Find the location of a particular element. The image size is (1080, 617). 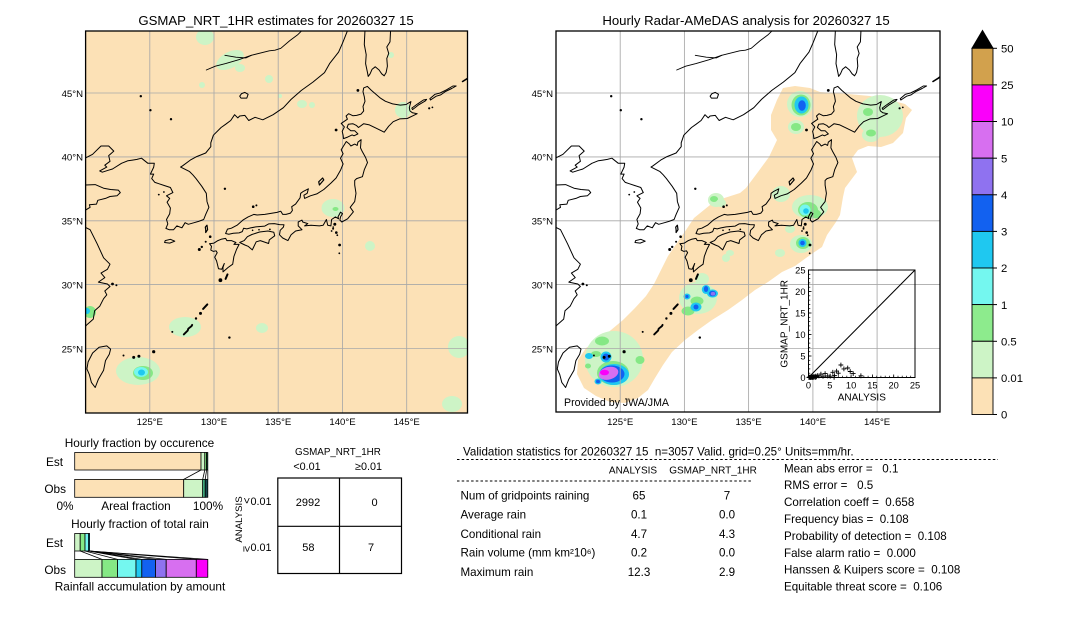

svg-text: Conditional rain is located at coordinates (501, 534).